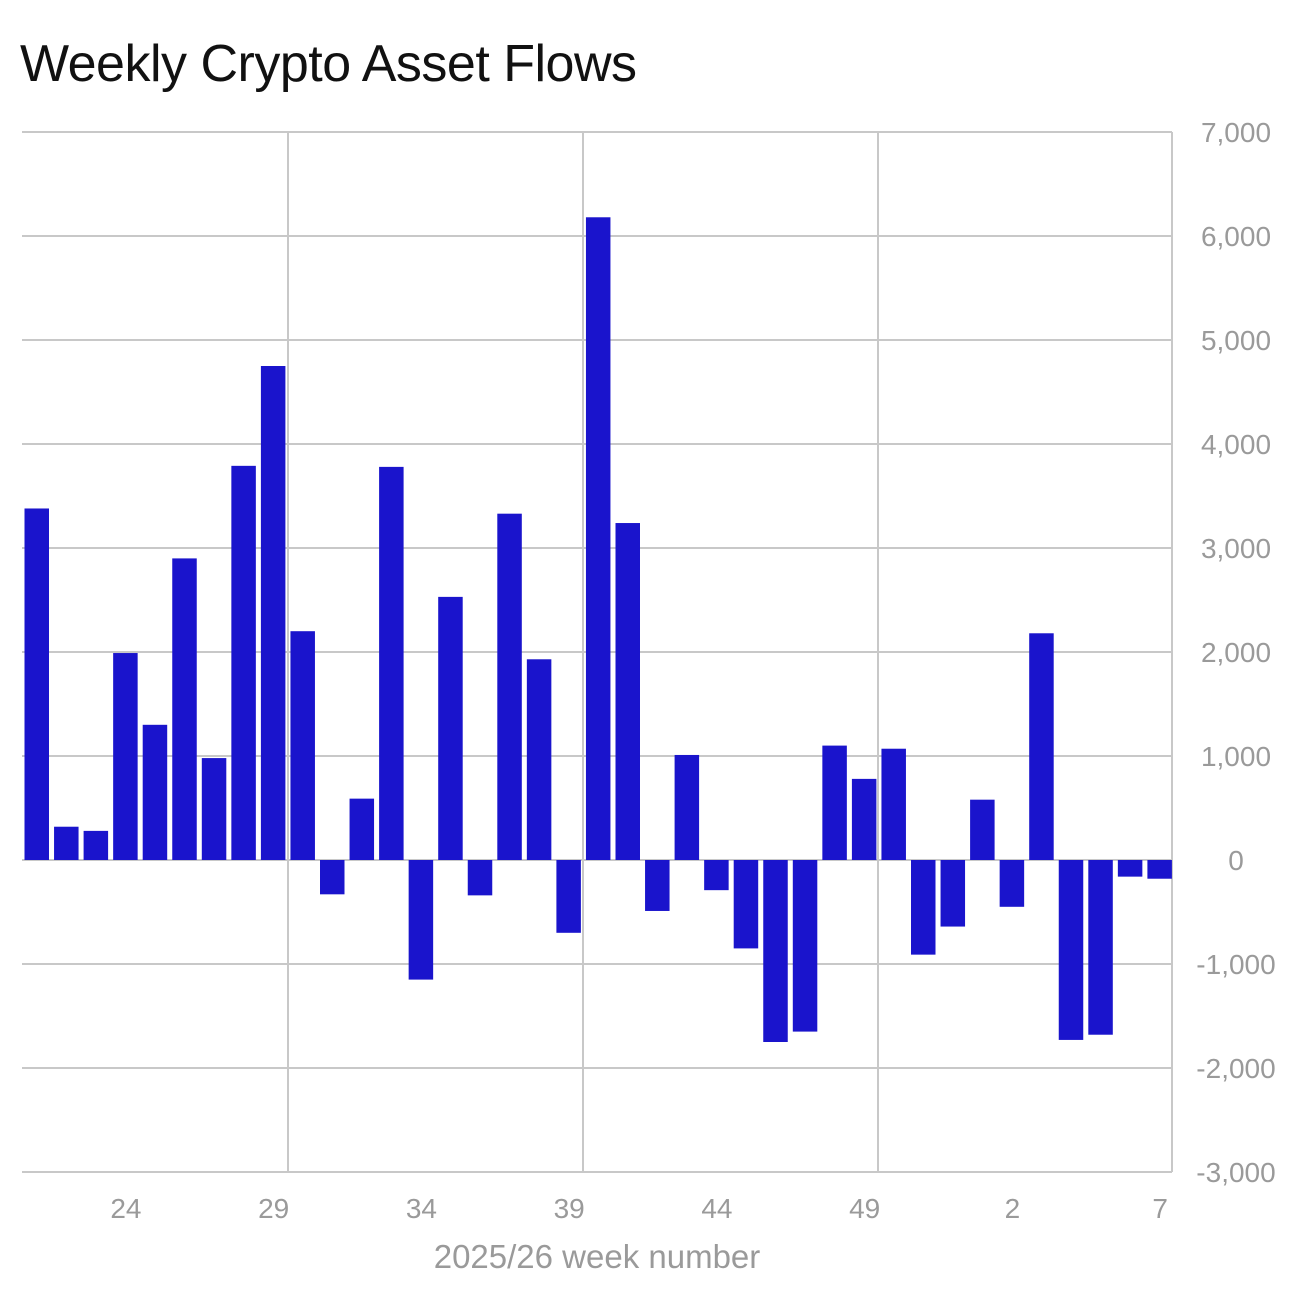  What do you see at coordinates (1235, 1068) in the screenshot?
I see `y-tick-label: -2,000` at bounding box center [1235, 1068].